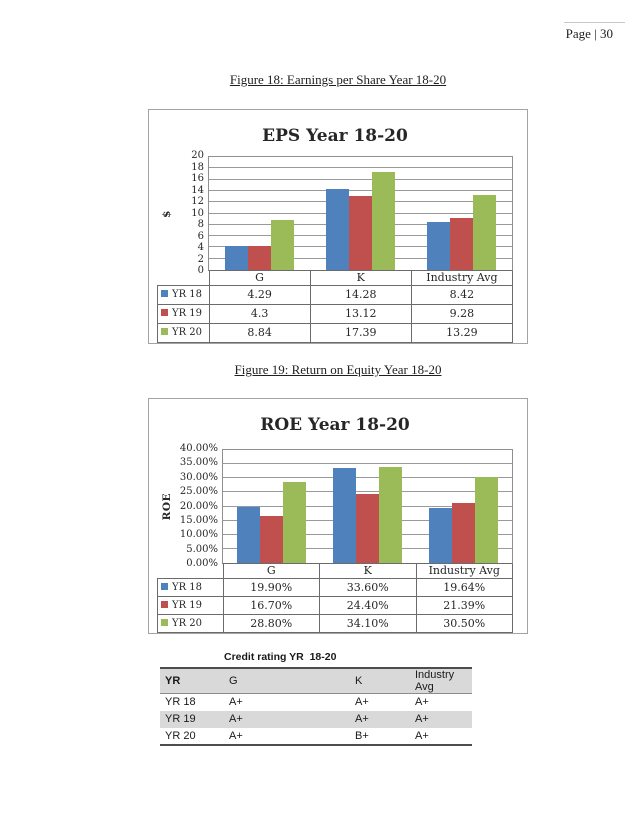  I want to click on legend-cell: YR 19, so click(183, 313).